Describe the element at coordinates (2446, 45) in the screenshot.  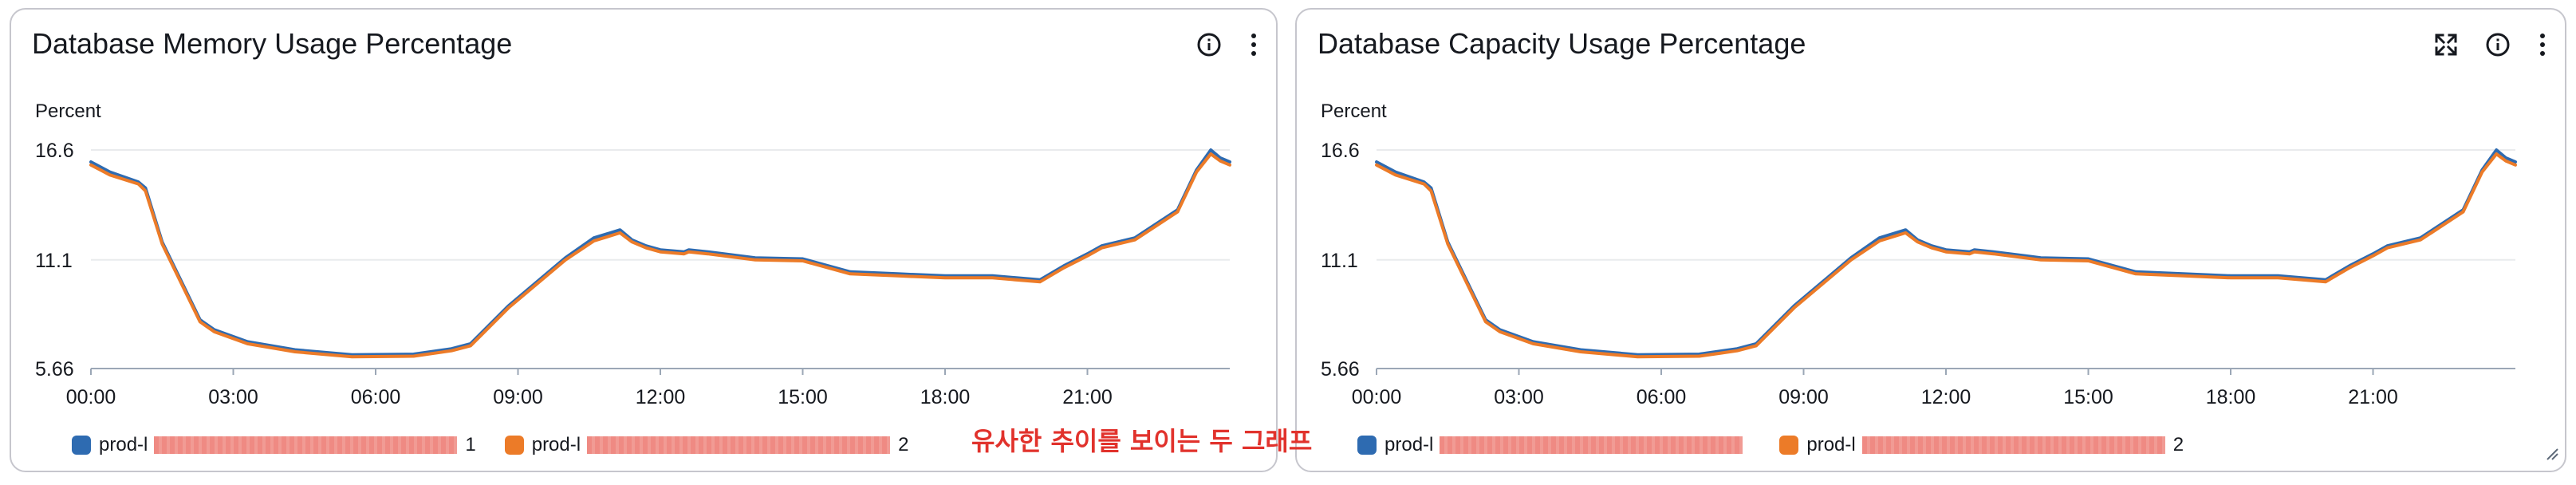
I see `expand-icon` at that location.